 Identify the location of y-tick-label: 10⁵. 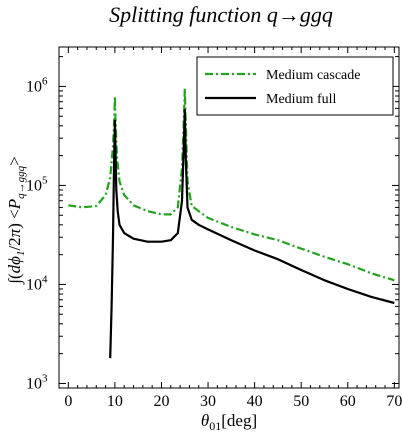
(37, 184).